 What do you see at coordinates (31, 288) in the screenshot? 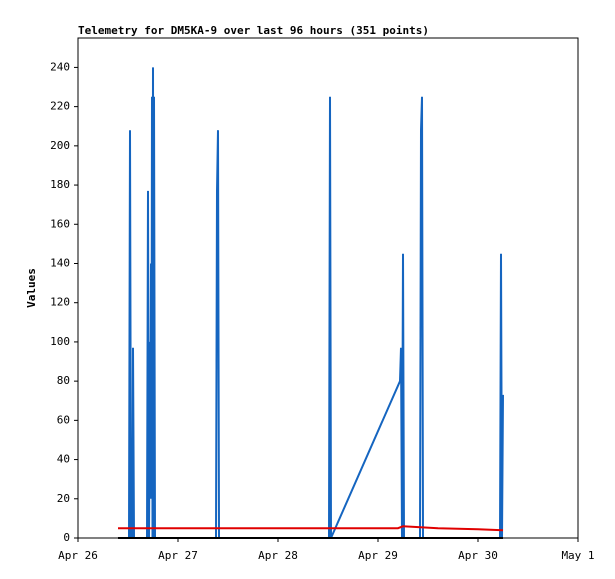
I see `y-axis-label: Values` at bounding box center [31, 288].